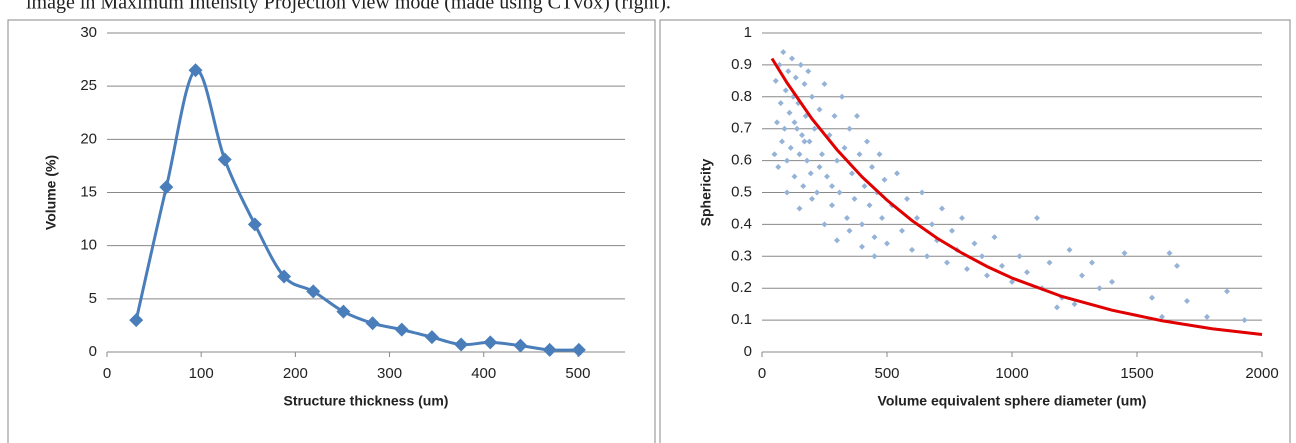  I want to click on y-tick-label: 30, so click(88, 32).